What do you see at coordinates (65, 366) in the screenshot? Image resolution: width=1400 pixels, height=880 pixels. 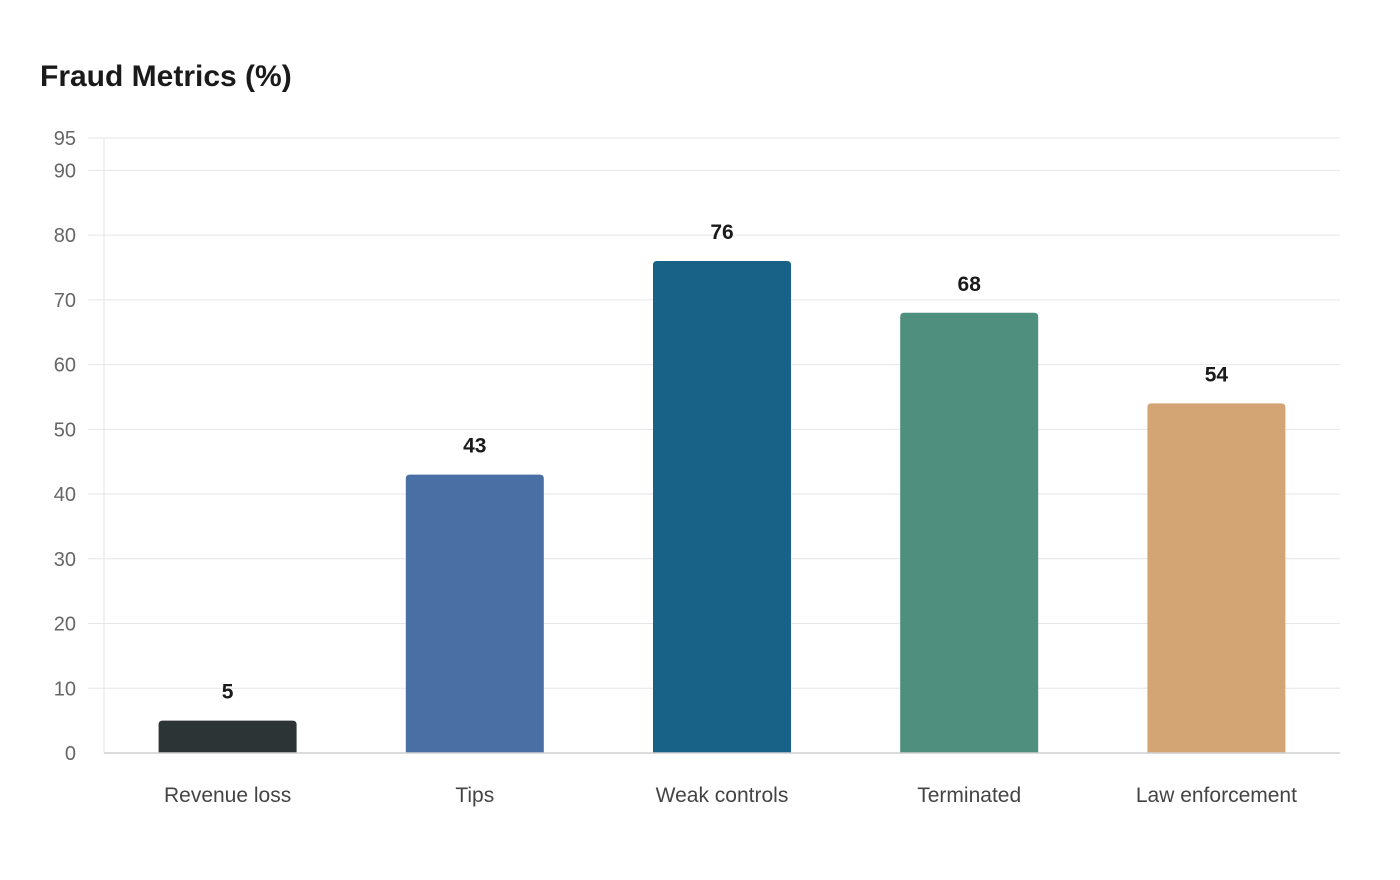 I see `y-tick-label: 60` at bounding box center [65, 366].